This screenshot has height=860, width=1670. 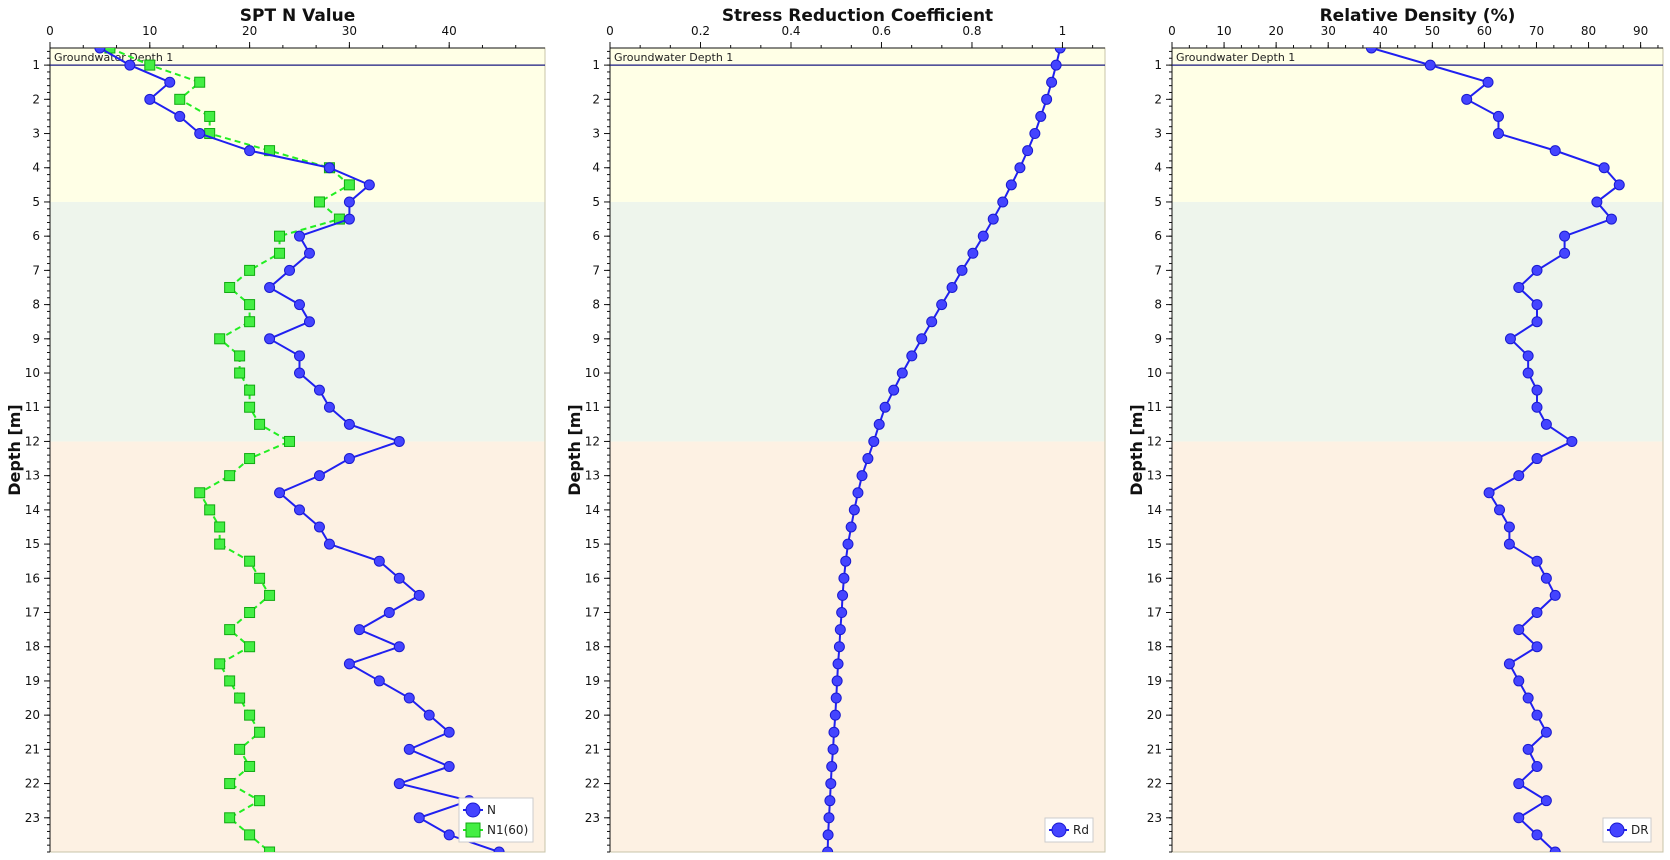 I want to click on x-tick-label: 40, so click(x=449, y=31).